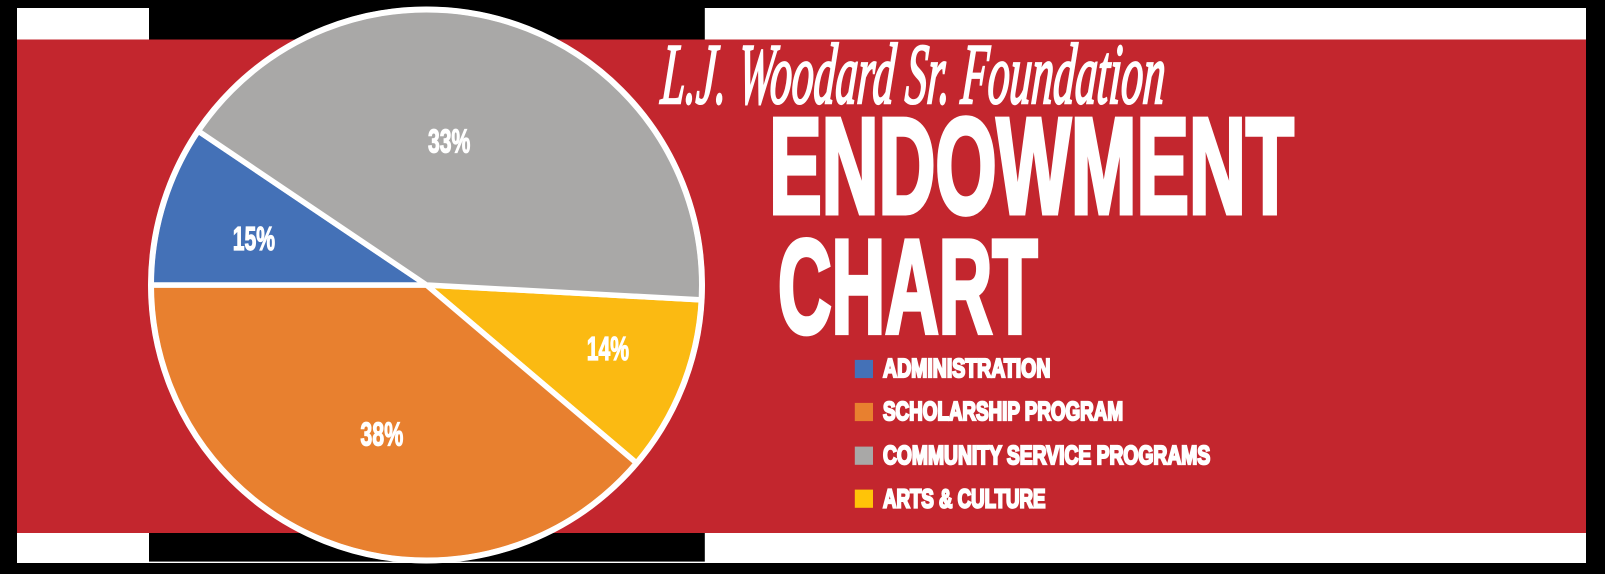 The width and height of the screenshot is (1605, 574). I want to click on svg-text: ADMINISTRATION, so click(966, 369).